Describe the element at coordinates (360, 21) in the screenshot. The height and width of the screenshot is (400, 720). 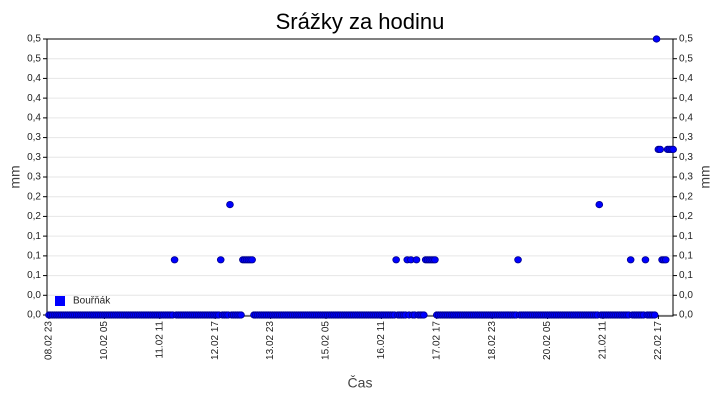
I see `chart-title: Srážky za hodinu` at that location.